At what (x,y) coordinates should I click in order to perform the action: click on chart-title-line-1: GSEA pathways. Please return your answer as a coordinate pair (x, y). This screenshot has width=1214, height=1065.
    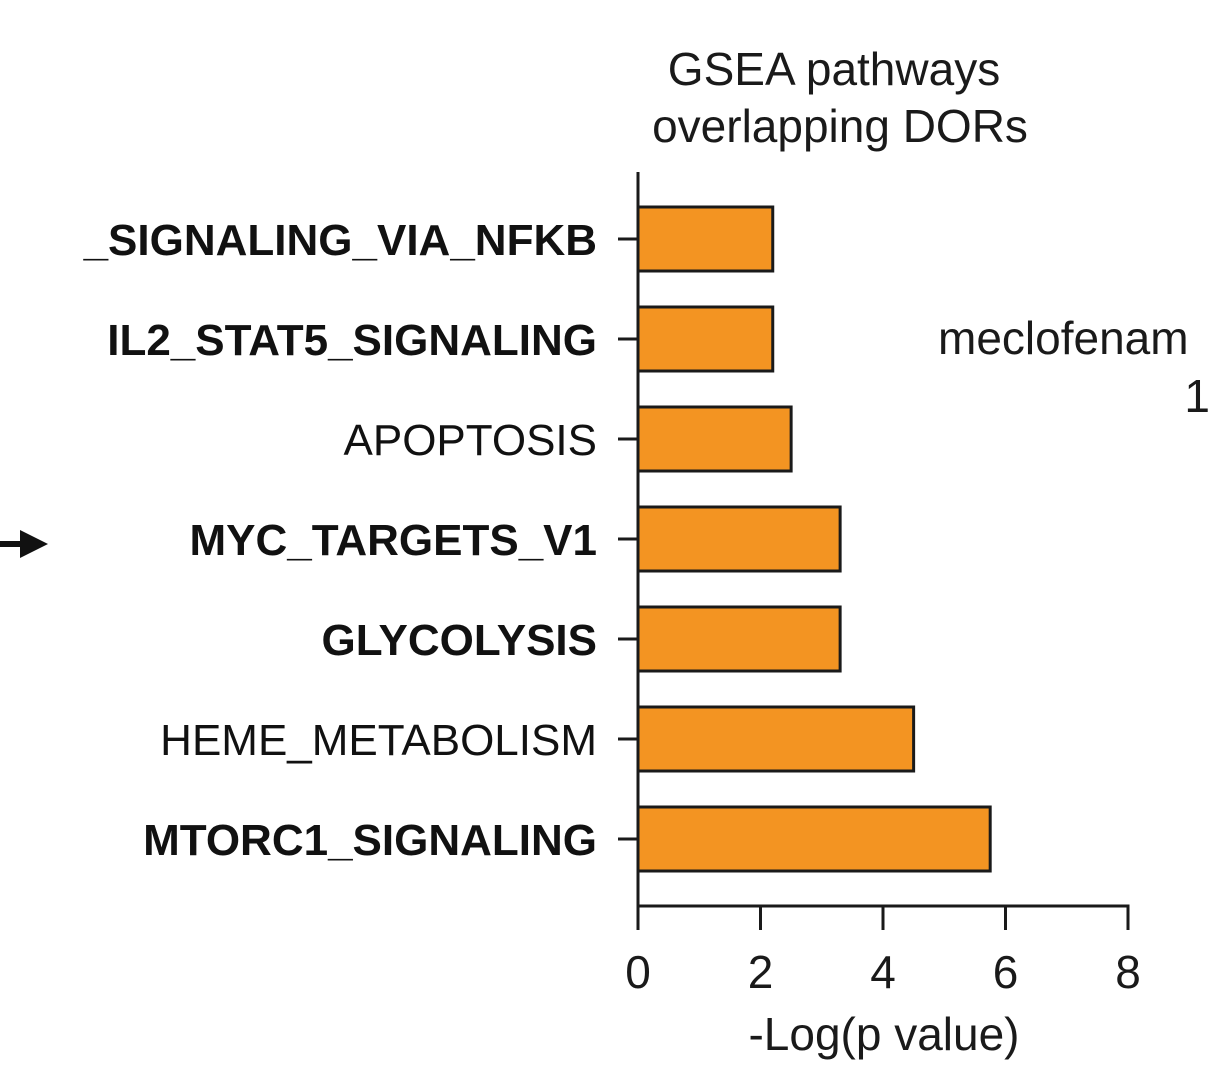
    Looking at the image, I should click on (834, 69).